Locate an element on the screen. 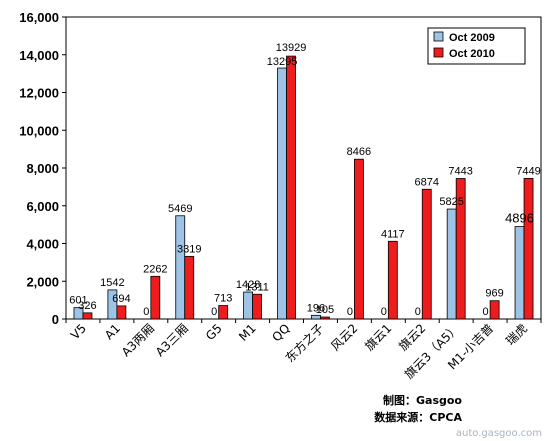 The width and height of the screenshot is (548, 441). value-label: 713 is located at coordinates (223, 299).